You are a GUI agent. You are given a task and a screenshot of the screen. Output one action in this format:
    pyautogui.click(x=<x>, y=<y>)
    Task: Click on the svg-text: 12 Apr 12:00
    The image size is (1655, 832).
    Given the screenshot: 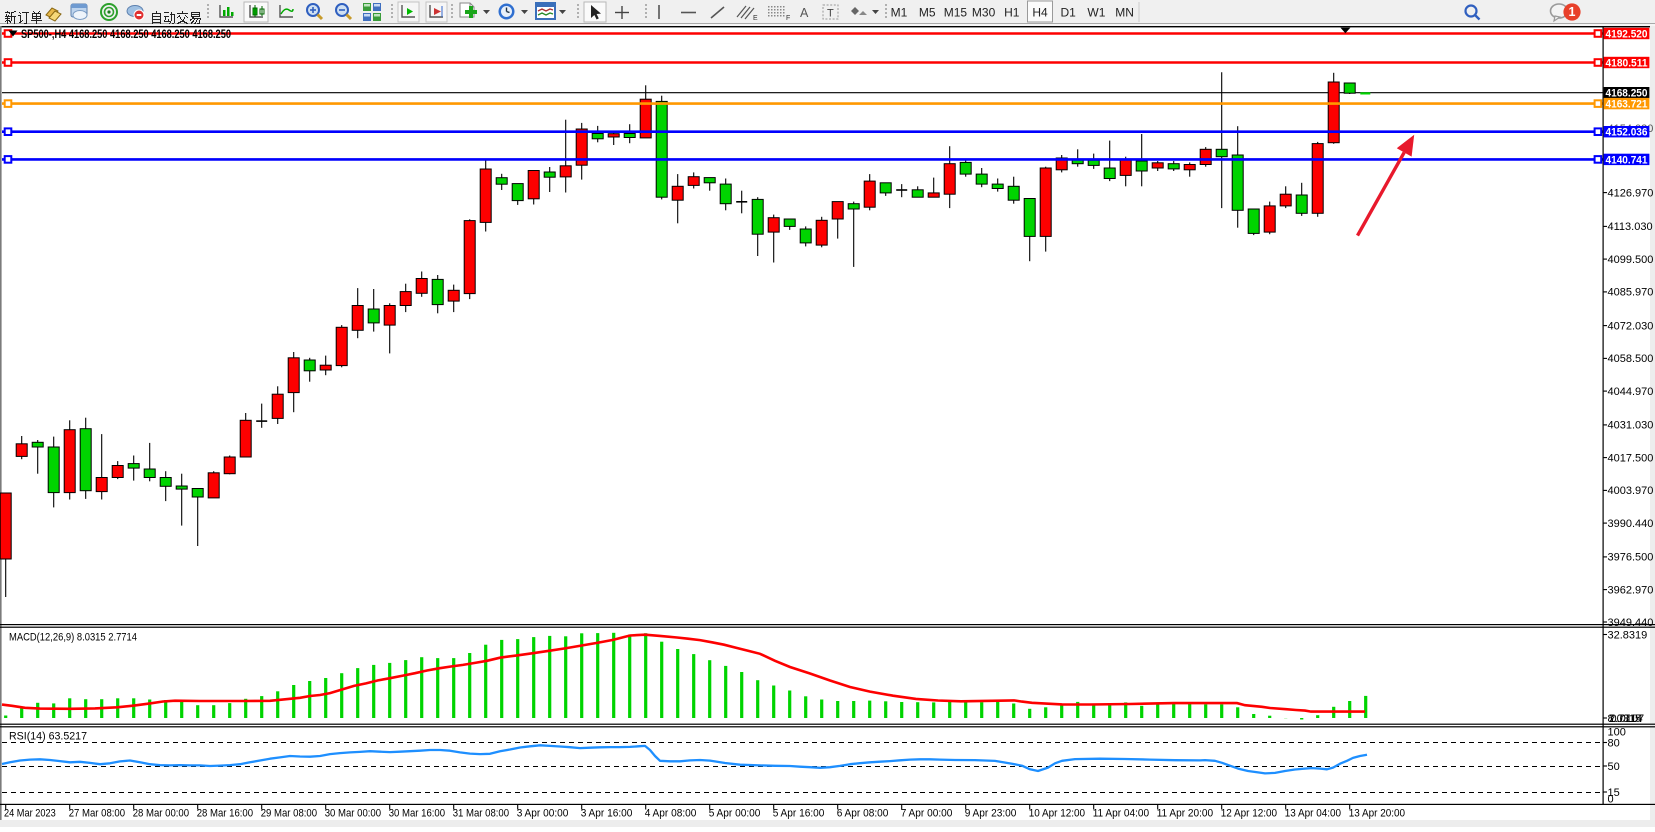 What is the action you would take?
    pyautogui.click(x=1249, y=814)
    